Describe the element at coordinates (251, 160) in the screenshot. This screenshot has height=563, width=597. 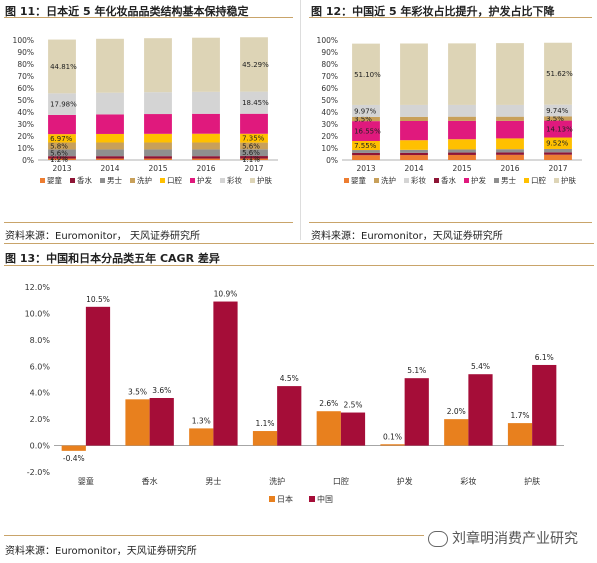
I see `data-label: 1.1%` at that location.